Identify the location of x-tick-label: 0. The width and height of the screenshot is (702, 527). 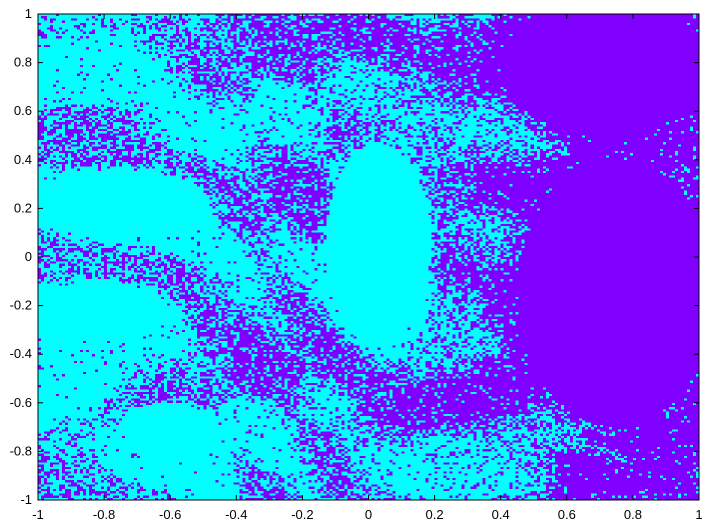
(368, 514).